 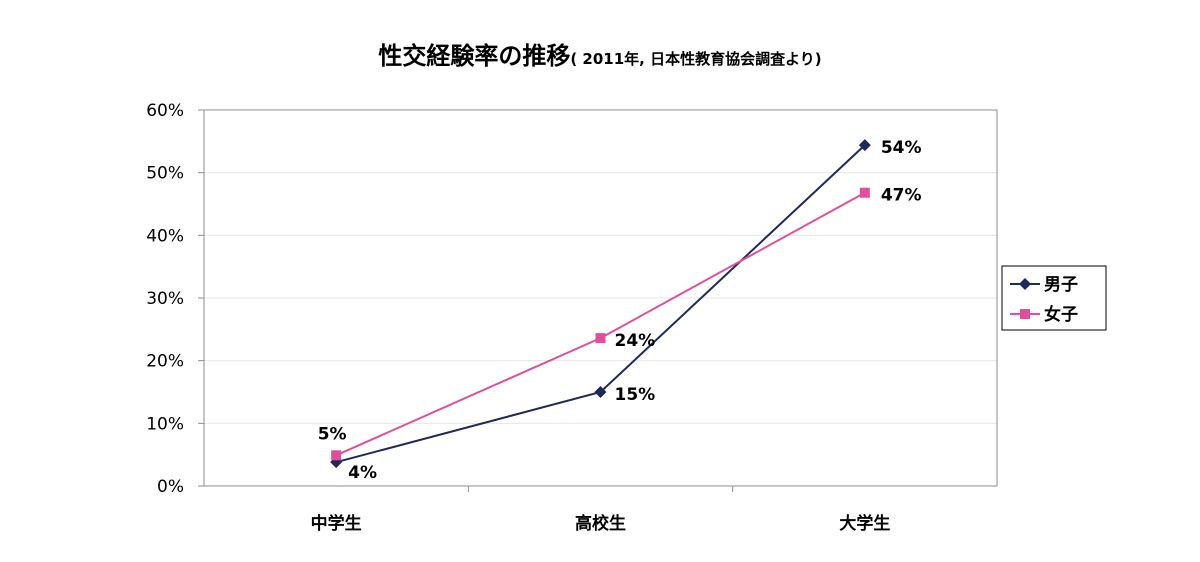 What do you see at coordinates (165, 362) in the screenshot?
I see `y-tick-label: 20%` at bounding box center [165, 362].